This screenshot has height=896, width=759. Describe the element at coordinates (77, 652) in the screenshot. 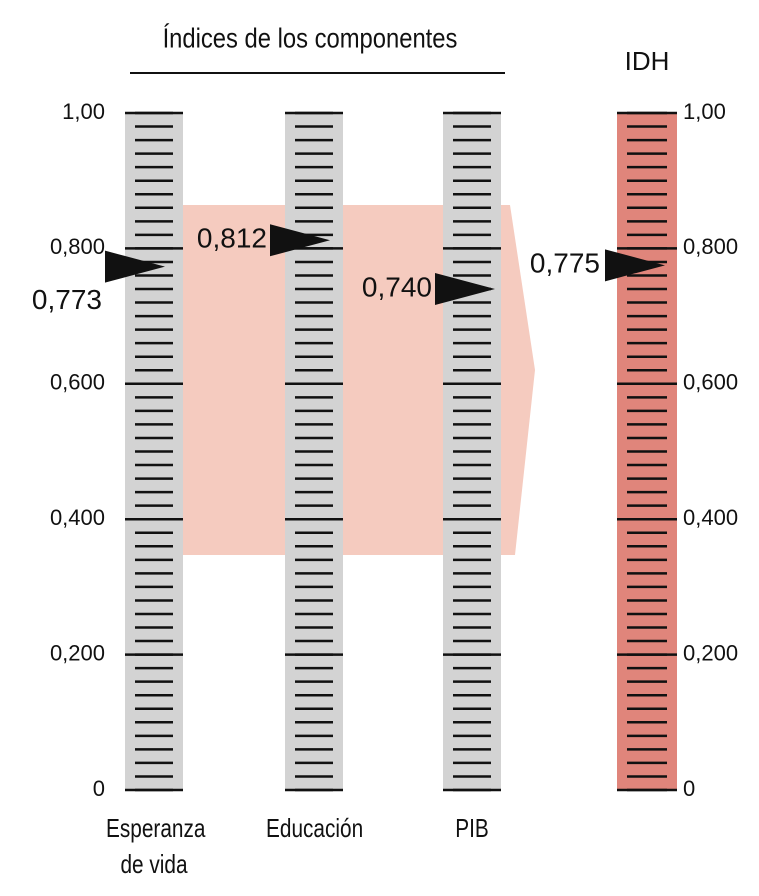

I see `y-tick-label: 0,200` at that location.